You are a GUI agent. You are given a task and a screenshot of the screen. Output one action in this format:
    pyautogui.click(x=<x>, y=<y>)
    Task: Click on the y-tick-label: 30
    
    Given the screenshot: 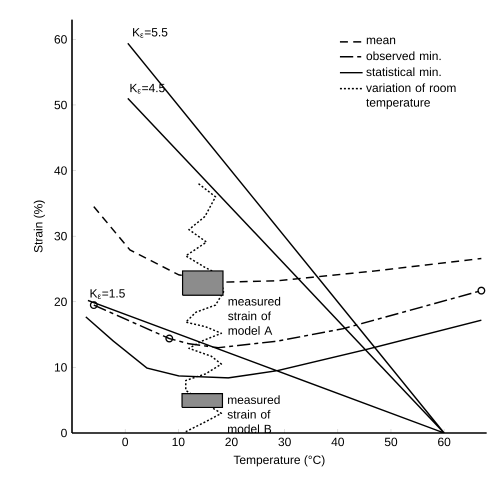 What is the action you would take?
    pyautogui.click(x=60, y=236)
    